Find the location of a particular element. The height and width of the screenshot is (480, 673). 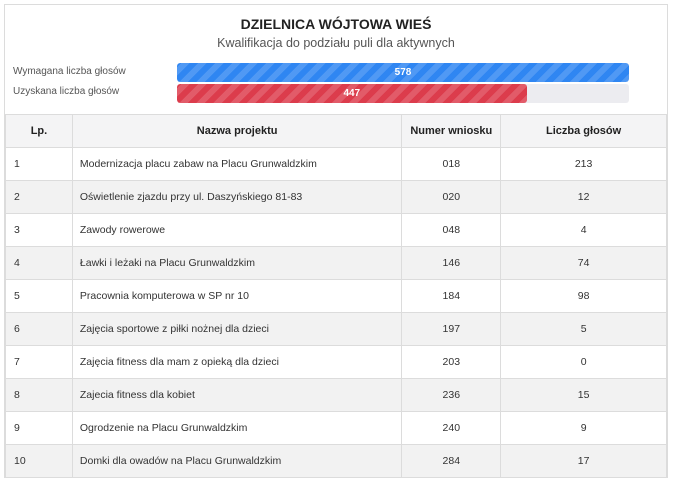

row-votes: 4 is located at coordinates (583, 230).